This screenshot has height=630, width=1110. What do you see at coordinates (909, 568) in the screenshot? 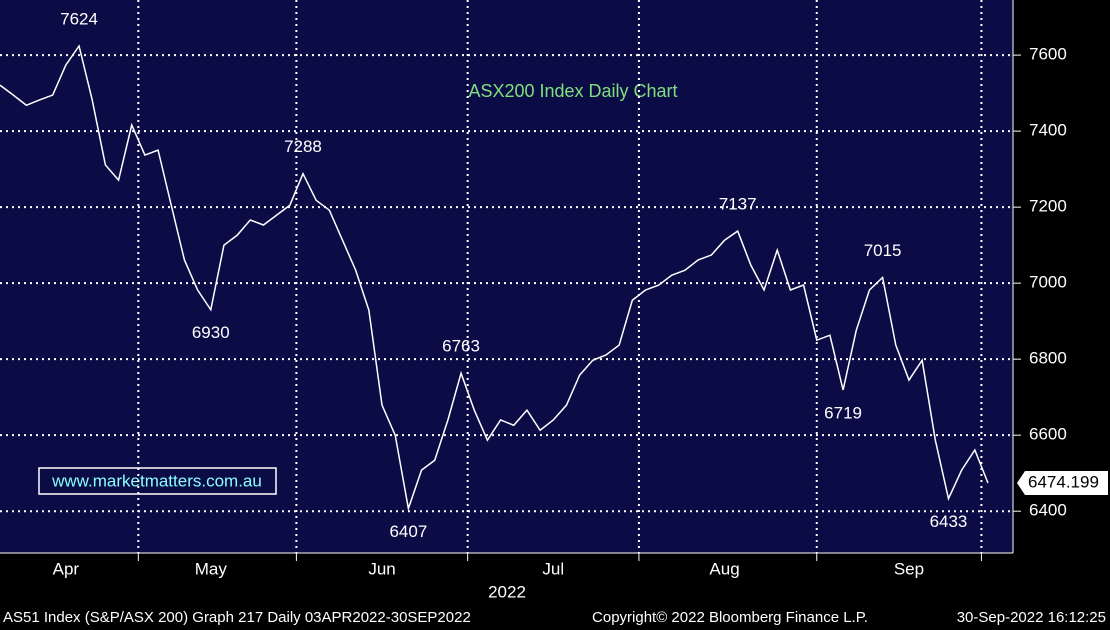
I see `x-tick-label: Sep` at bounding box center [909, 568].